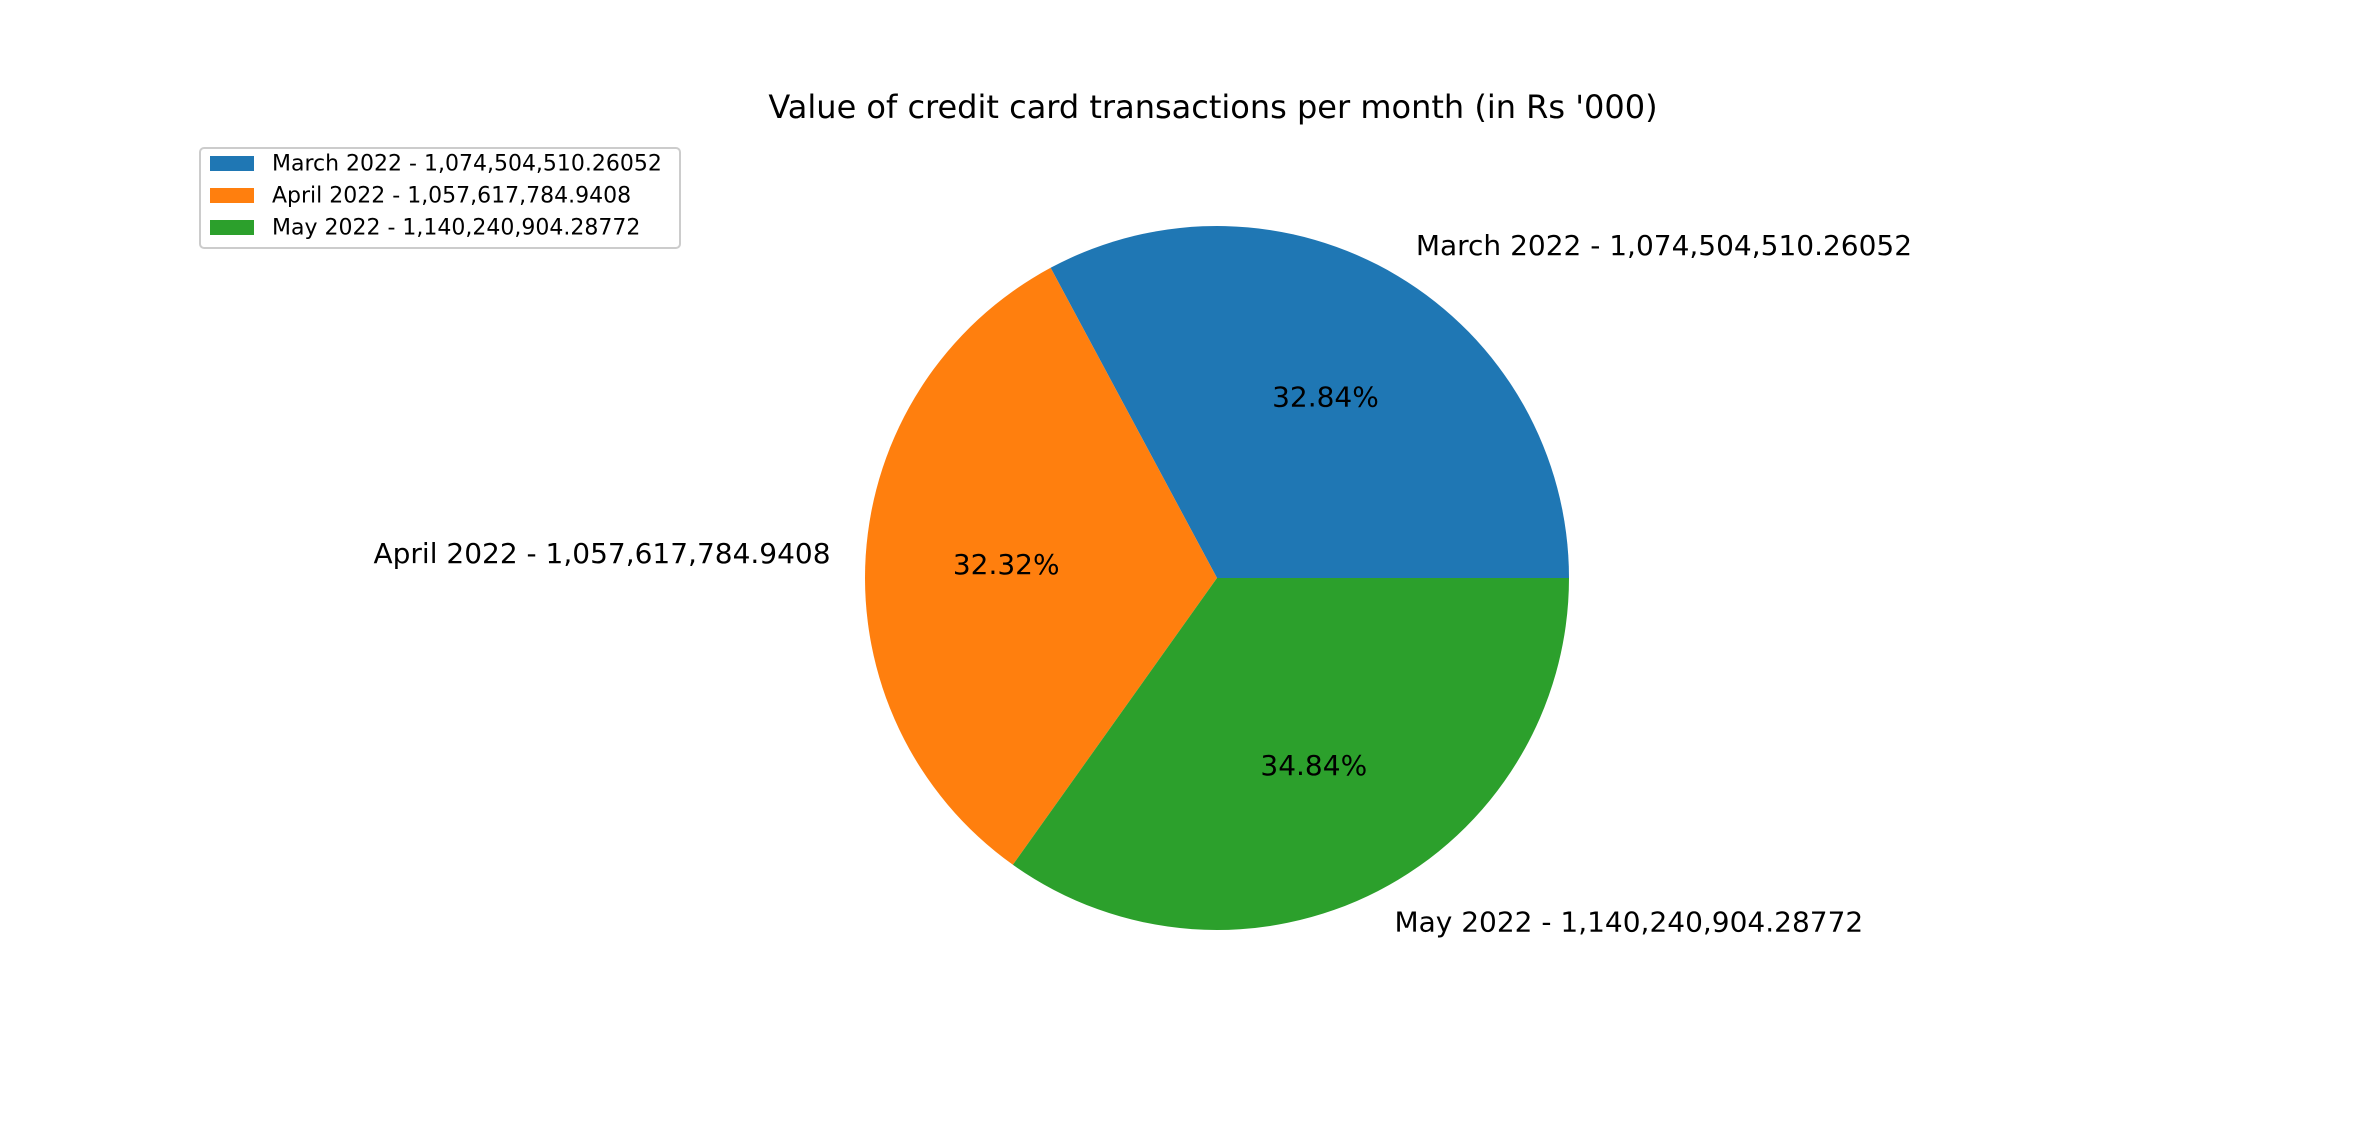 The width and height of the screenshot is (2360, 1136). Describe the element at coordinates (1325, 396) in the screenshot. I see `slice-percent-label-0: 32.84%` at that location.